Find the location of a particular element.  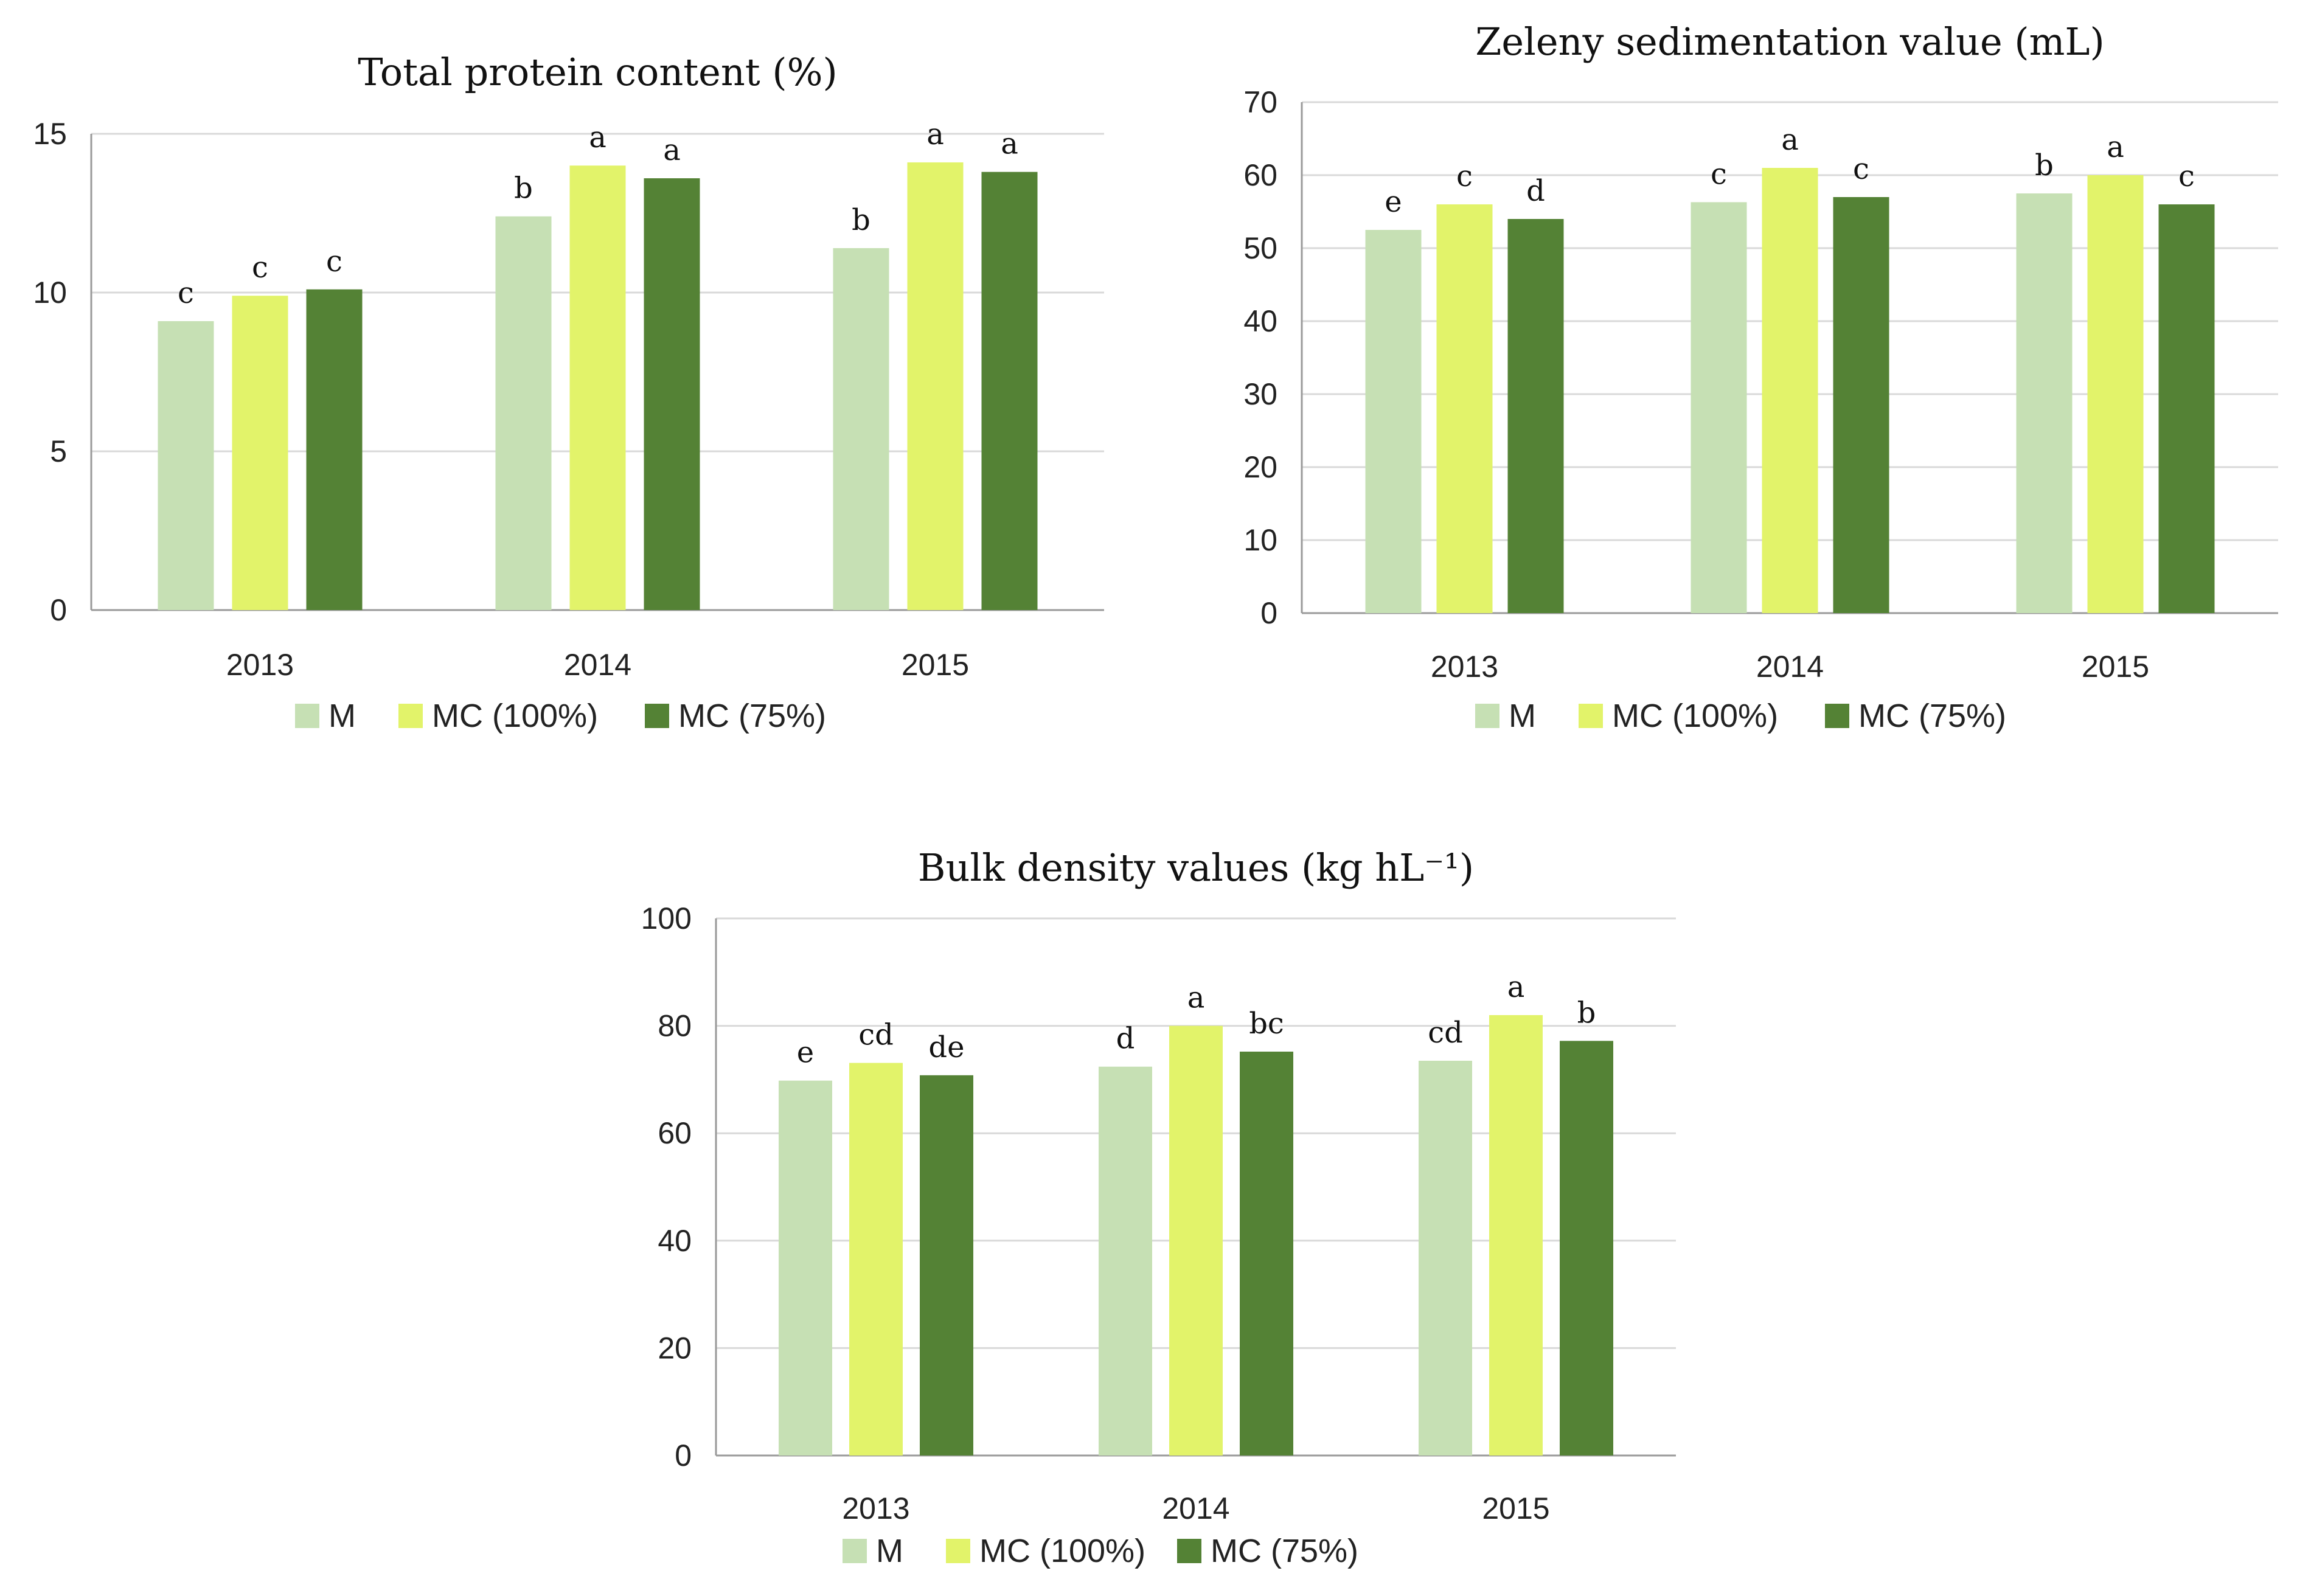

chart-3-legend-label: MC (100%) is located at coordinates (1062, 1551).